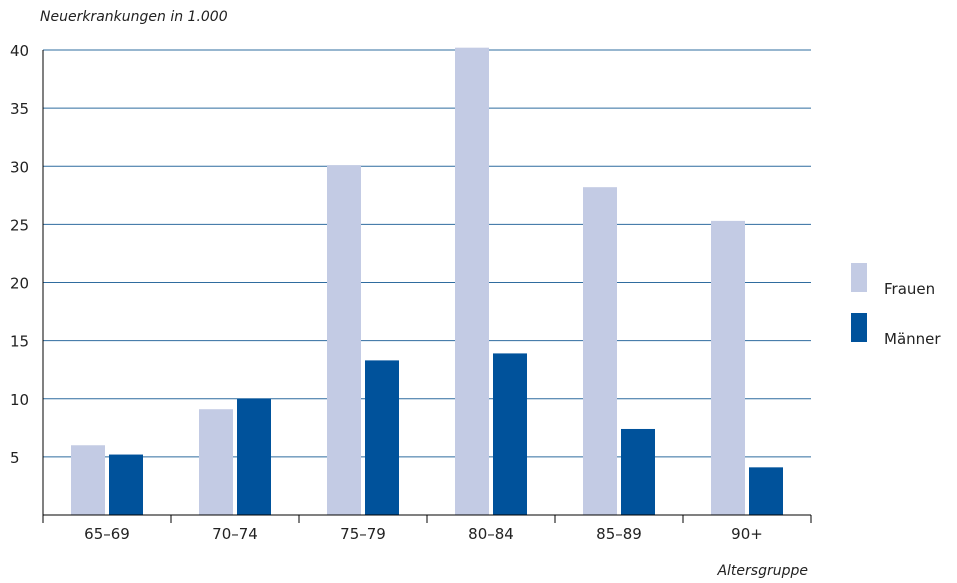 The image size is (957, 583). I want to click on x-tick-label: 70–74, so click(235, 534).